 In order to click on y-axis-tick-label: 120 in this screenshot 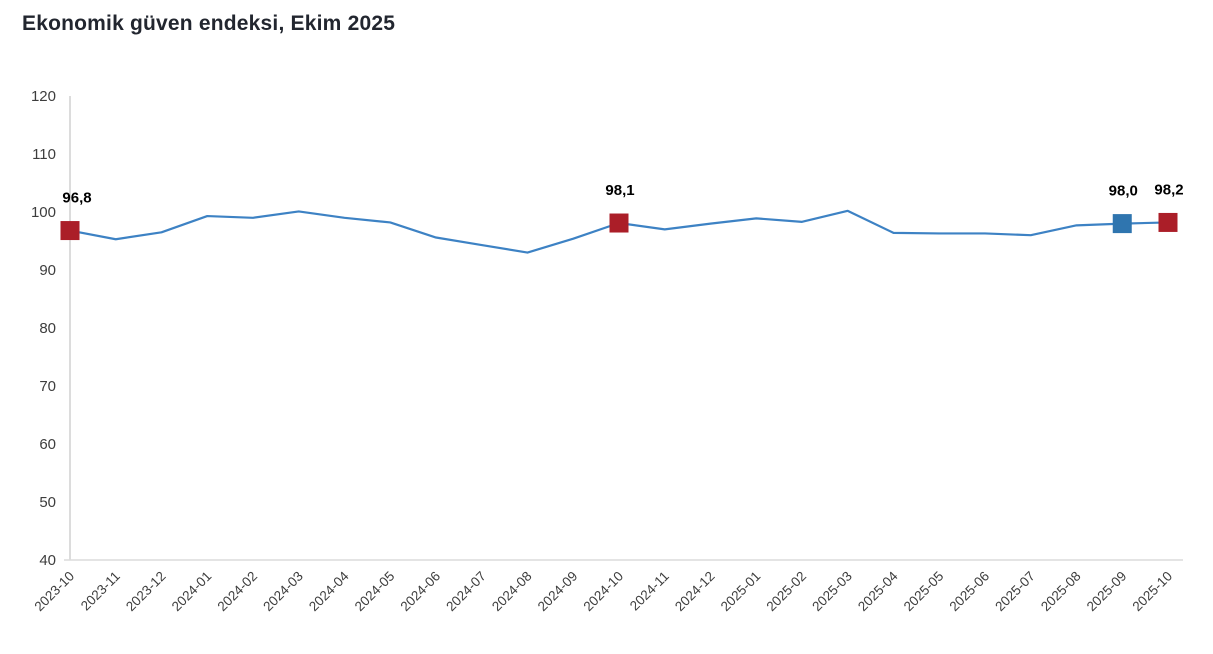, I will do `click(43, 96)`.